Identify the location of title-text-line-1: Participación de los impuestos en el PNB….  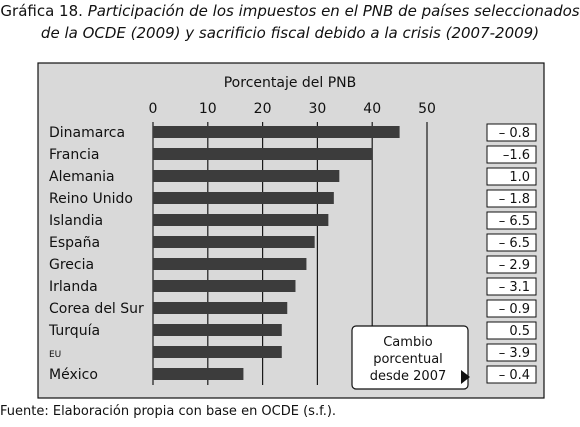
(333, 11).